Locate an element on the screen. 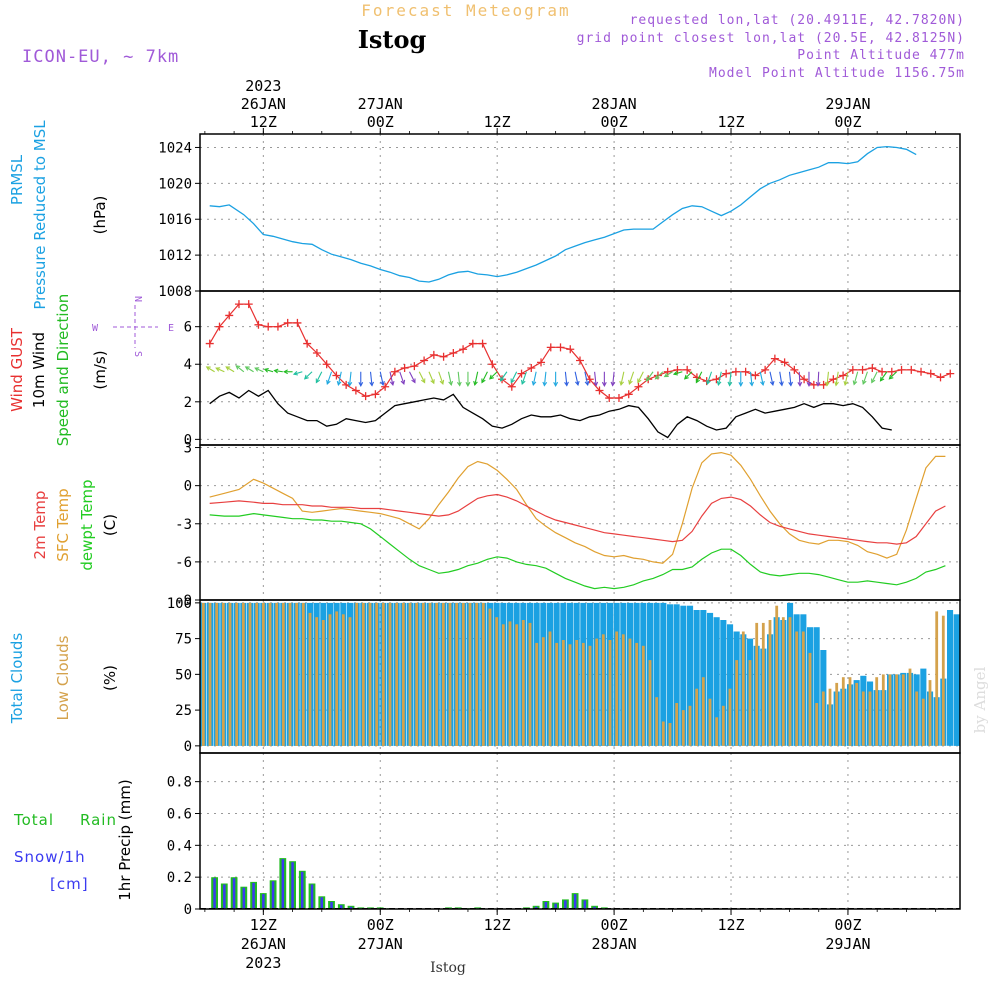  precip-ytick-label: 0.4 is located at coordinates (179, 846).